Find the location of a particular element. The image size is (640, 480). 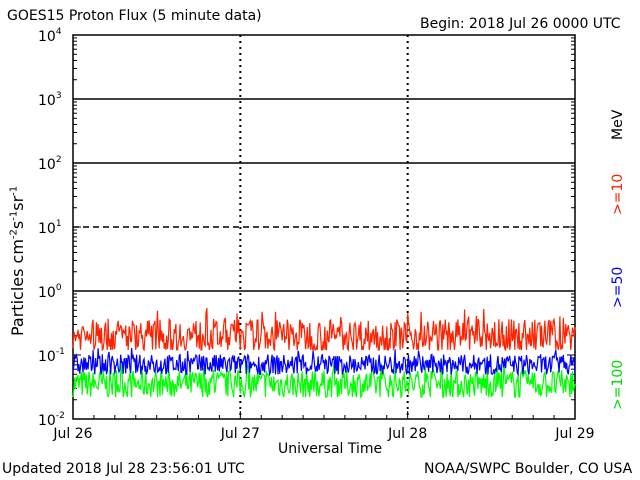

x-tick-label: Jul 26 is located at coordinates (72, 434).